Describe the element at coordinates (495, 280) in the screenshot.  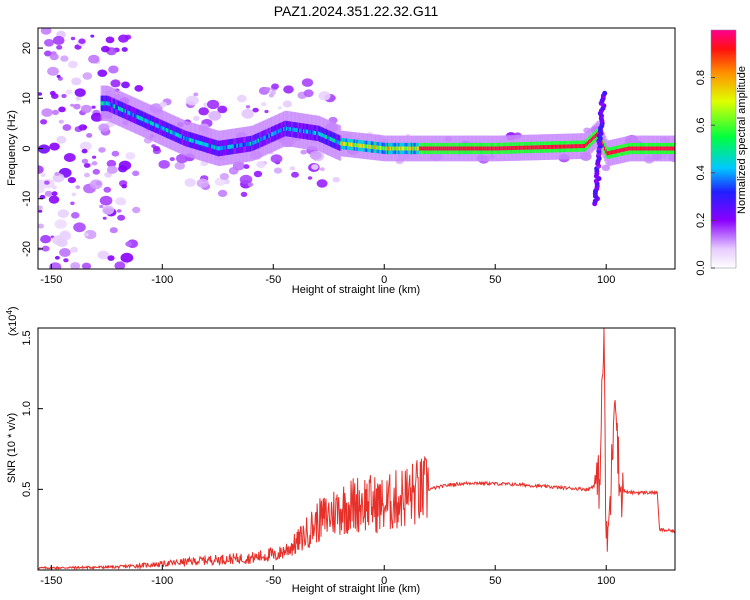
I see `spectrogram-x-tick-label: 50` at that location.